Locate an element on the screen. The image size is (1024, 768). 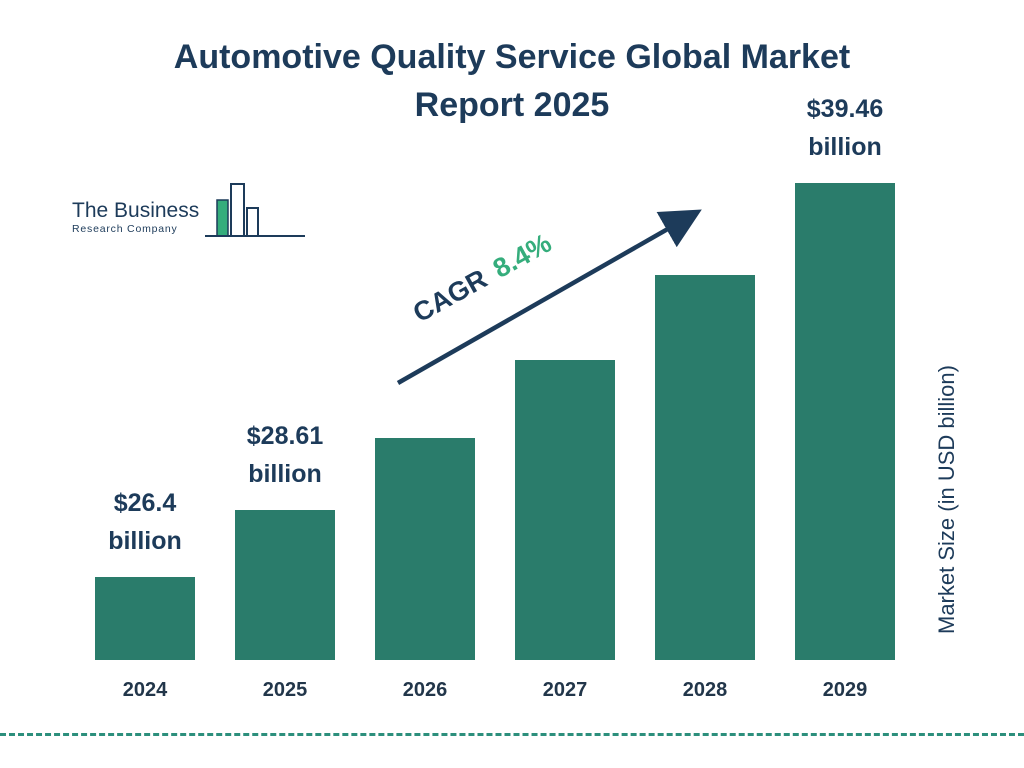
bar-group-2029: $39.46 billion 2029 is located at coordinates (845, 398).